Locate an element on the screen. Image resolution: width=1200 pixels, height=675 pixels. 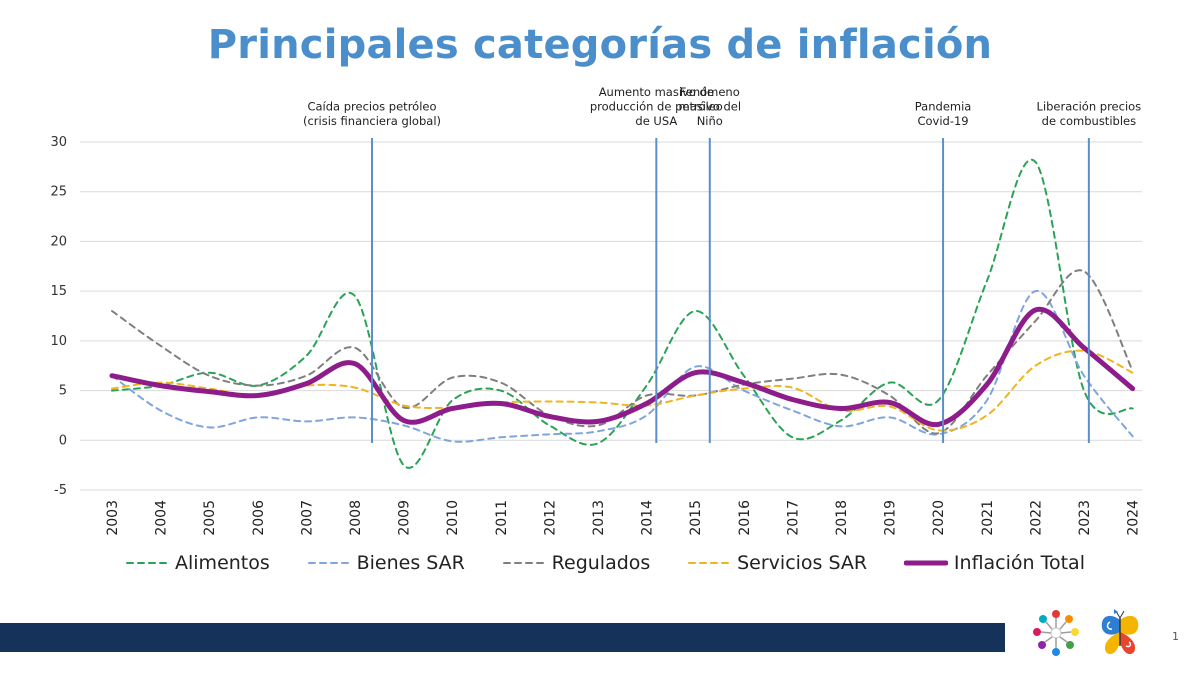
legend-label: Regulados is located at coordinates (601, 563).